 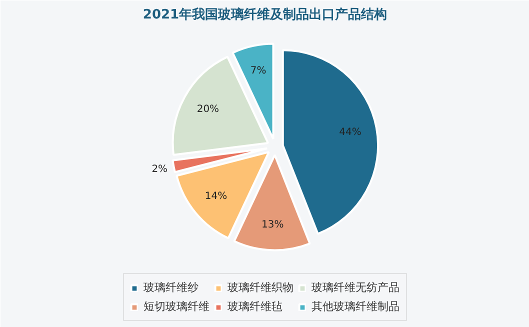 I want to click on legend-label: 短切玻璃纤维, so click(x=177, y=306).